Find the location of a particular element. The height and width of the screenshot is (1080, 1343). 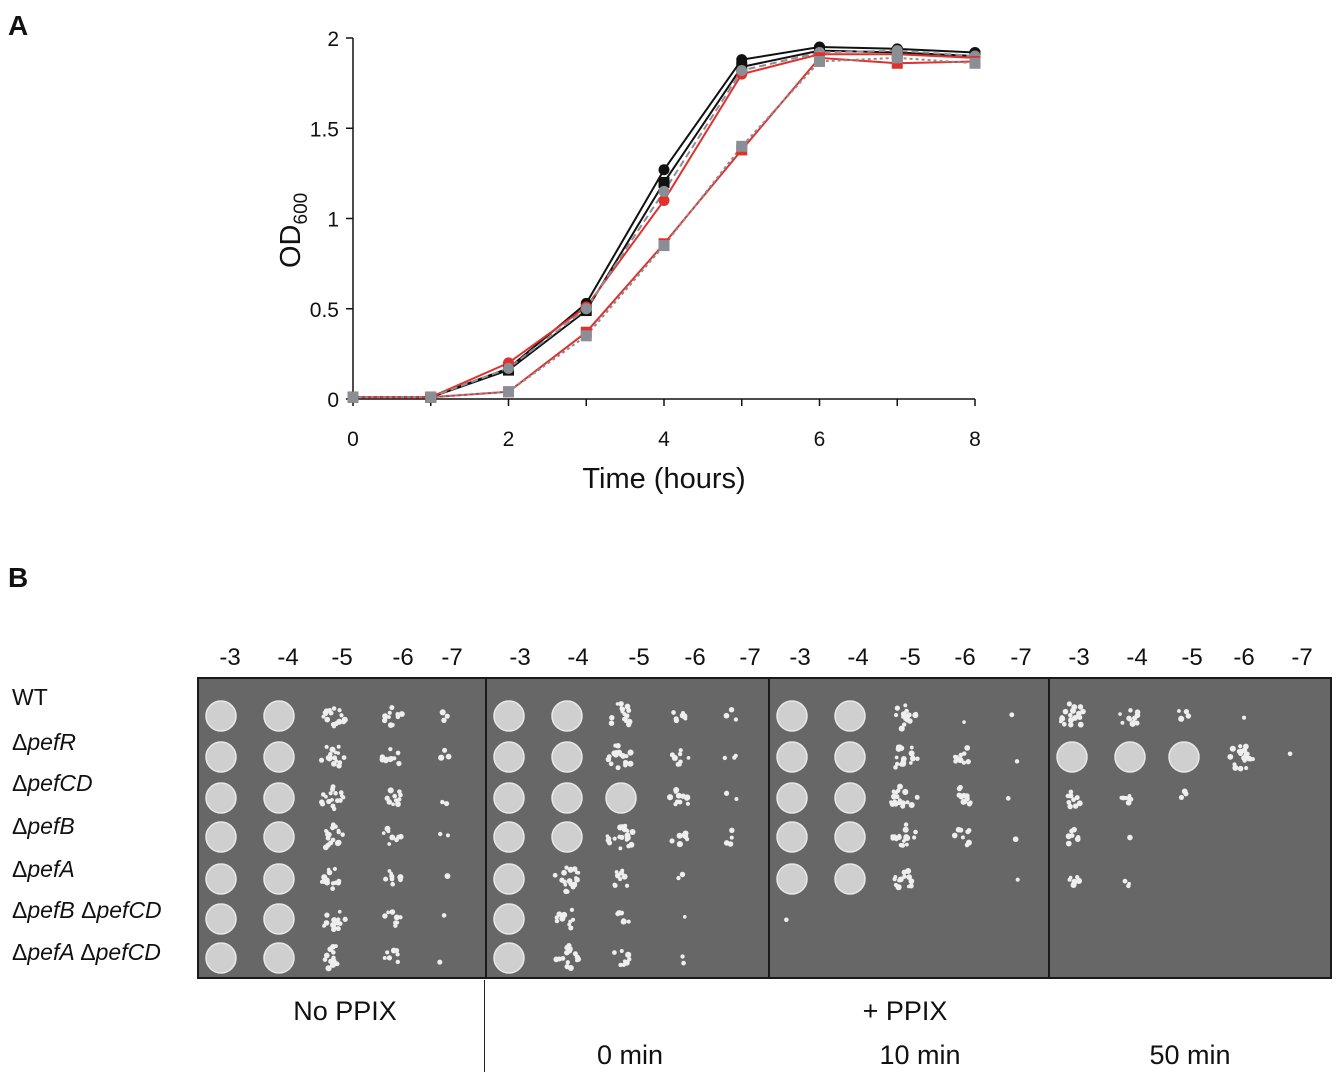

dilution-label: -7 is located at coordinates (750, 657).